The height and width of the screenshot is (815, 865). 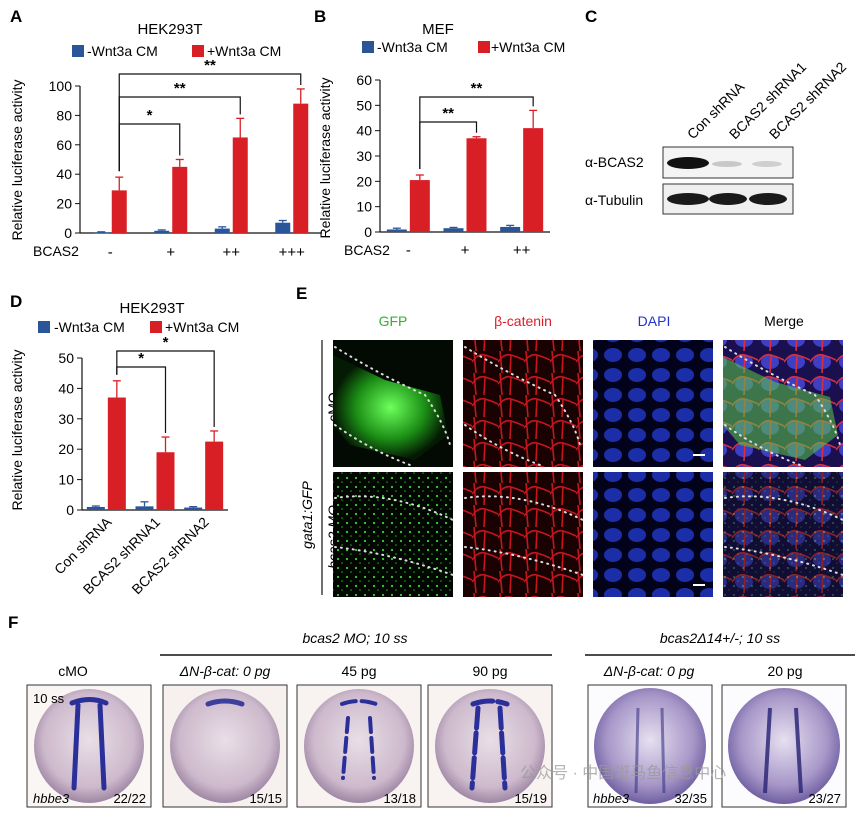 What do you see at coordinates (728, 199) in the screenshot?
I see `band-tubulin-sh1` at bounding box center [728, 199].